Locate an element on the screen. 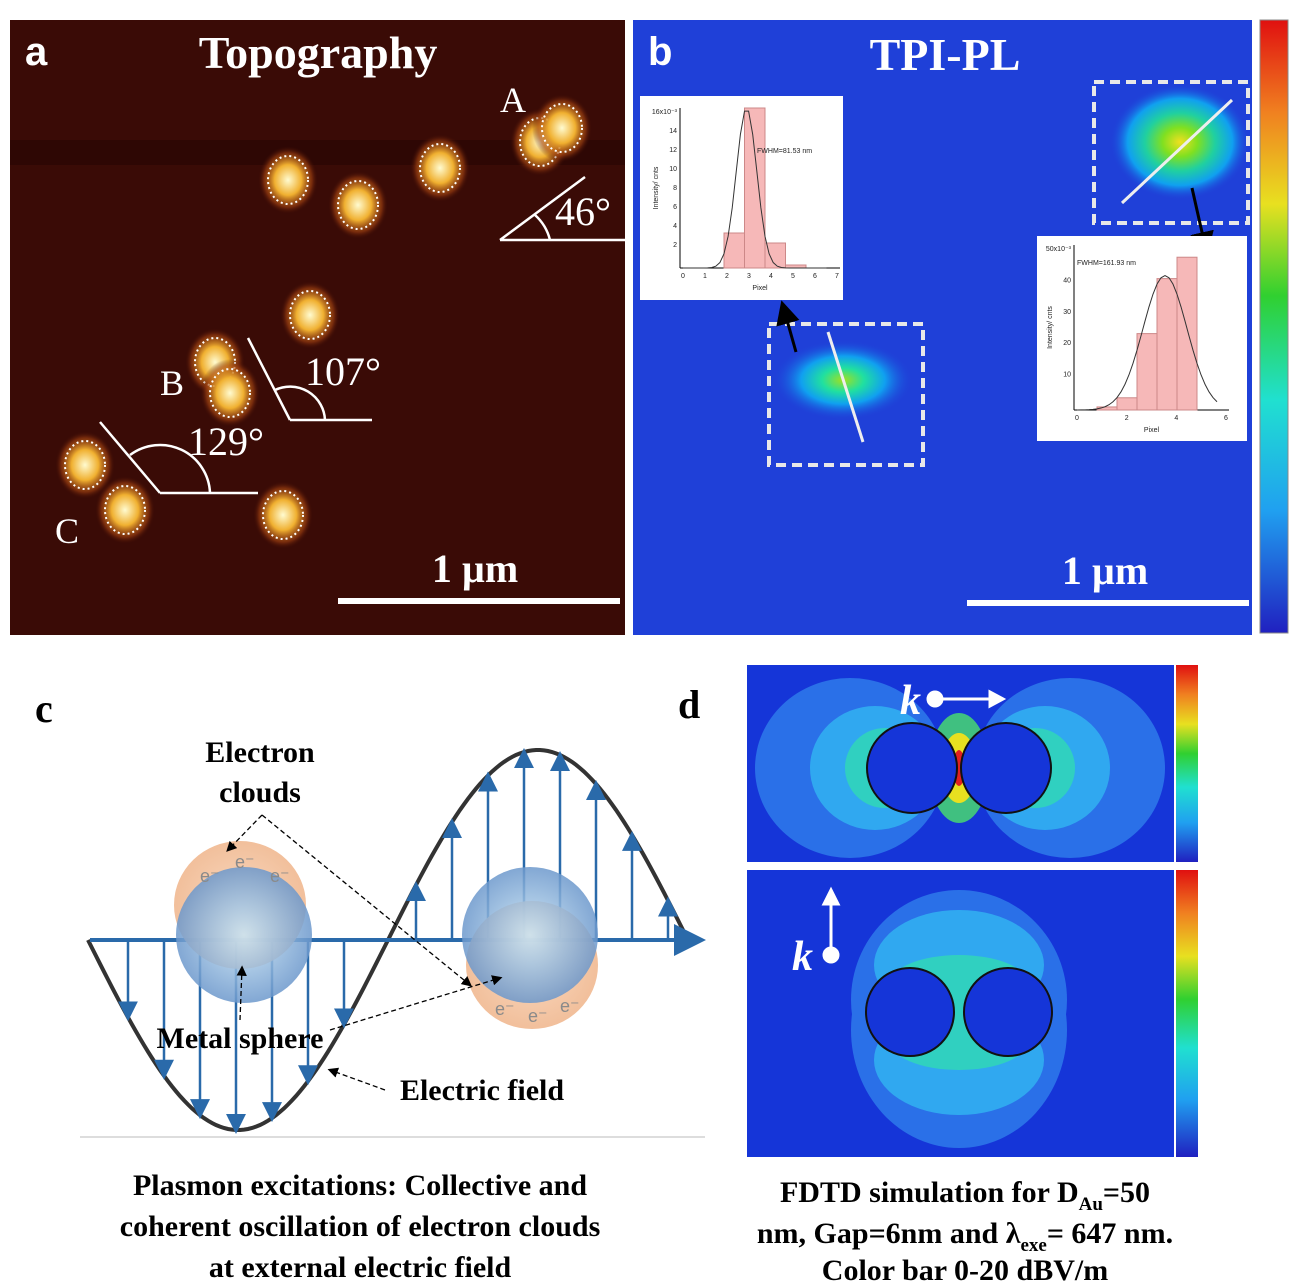 This screenshot has width=1290, height=1284. y-tick-label: 14 is located at coordinates (673, 131).